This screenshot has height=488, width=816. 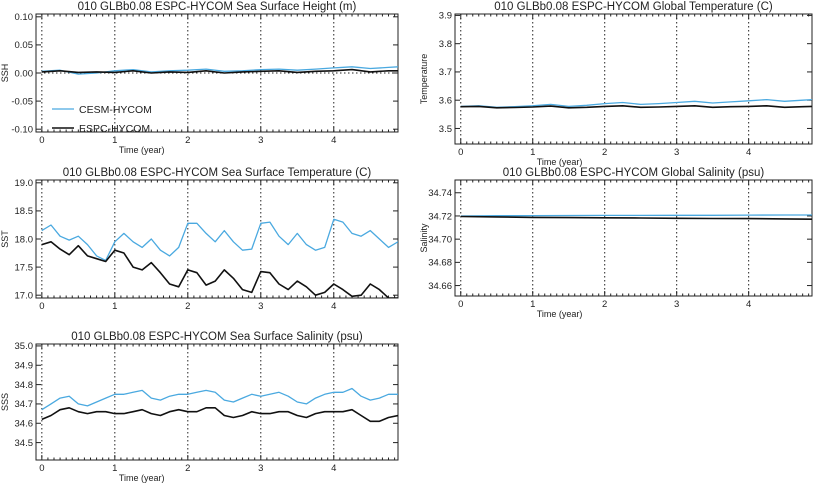 I want to click on y-tick-label: 3.9, so click(x=445, y=16).